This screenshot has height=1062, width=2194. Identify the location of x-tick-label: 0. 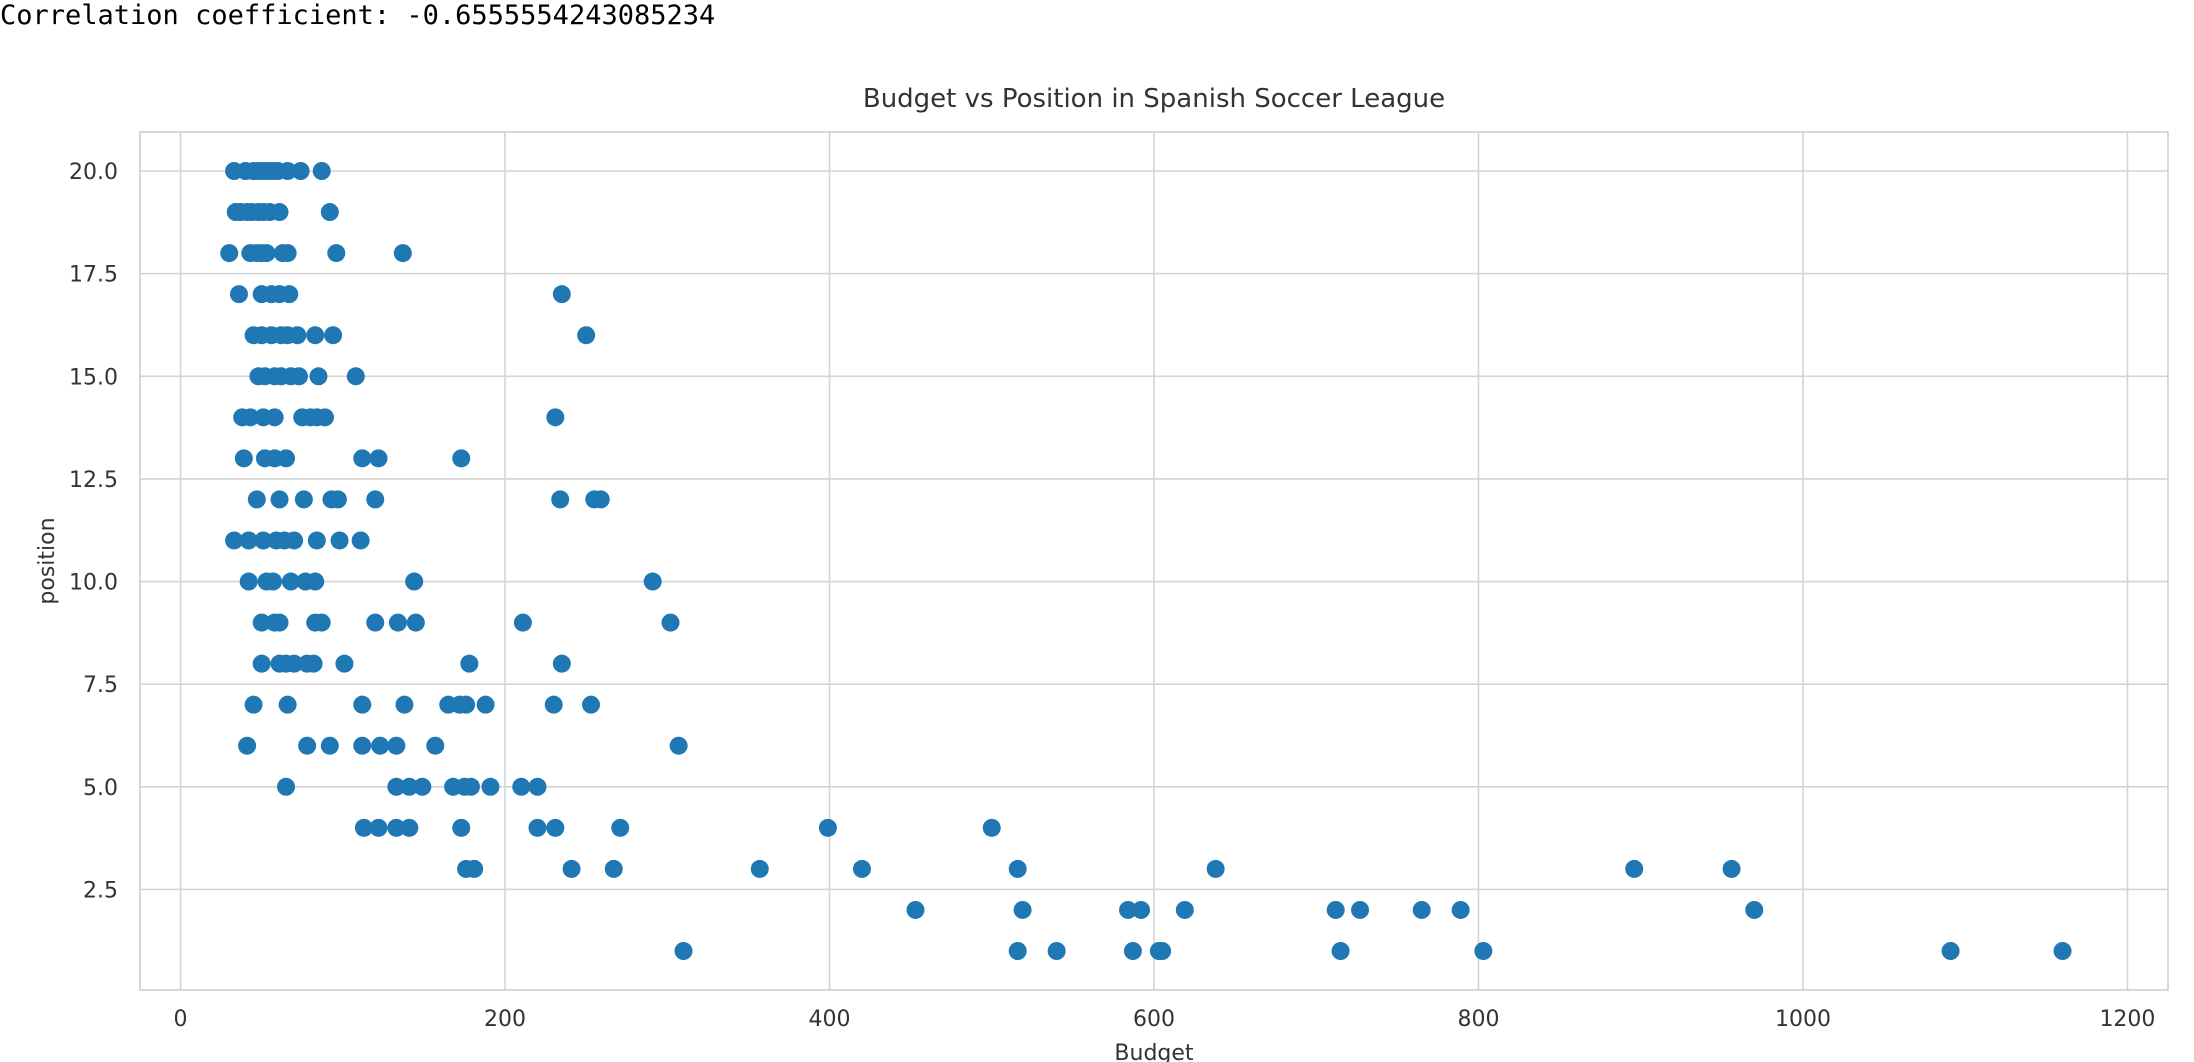
(181, 1019).